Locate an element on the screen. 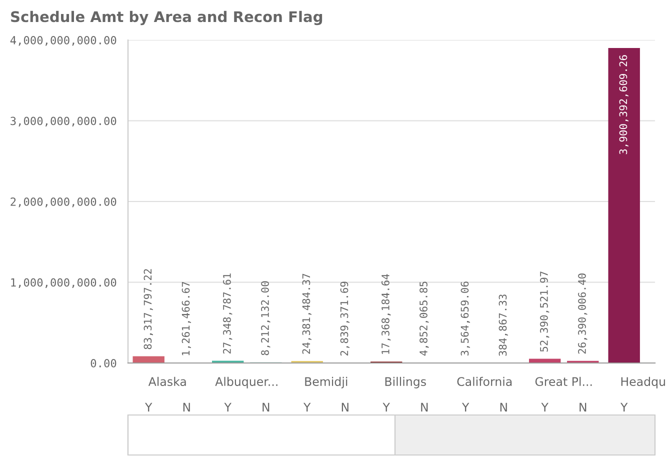 Image resolution: width=666 pixels, height=458 pixels. x-tick-label: California is located at coordinates (484, 381).